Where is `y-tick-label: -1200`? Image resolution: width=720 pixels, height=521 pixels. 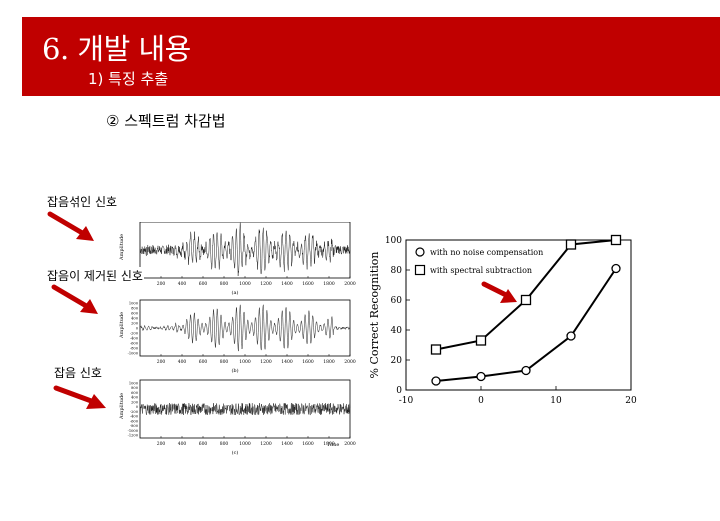 y-tick-label: -1200 is located at coordinates (133, 436).